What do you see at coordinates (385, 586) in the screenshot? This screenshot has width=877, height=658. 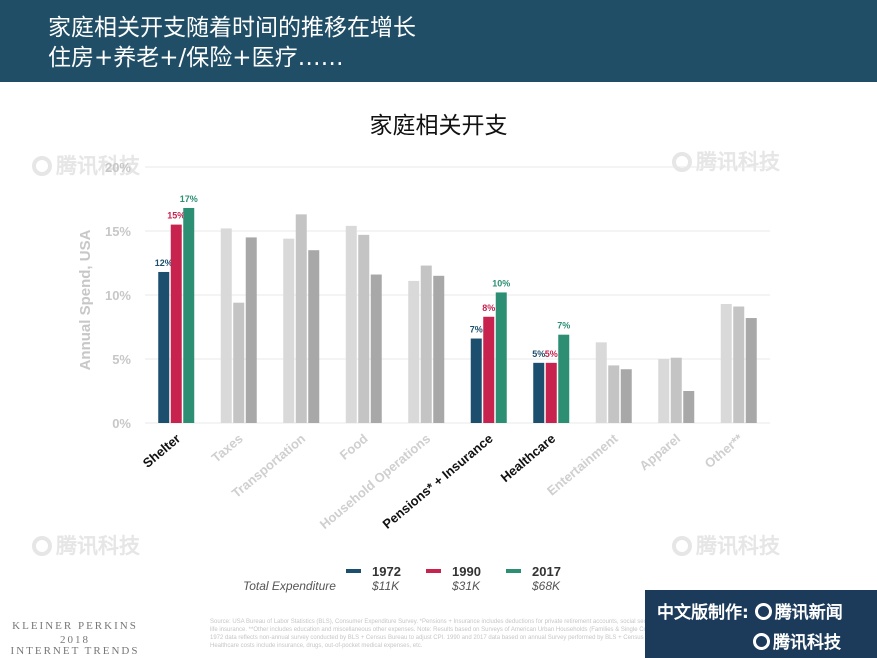 I see `legend-total-1972: $11K` at bounding box center [385, 586].